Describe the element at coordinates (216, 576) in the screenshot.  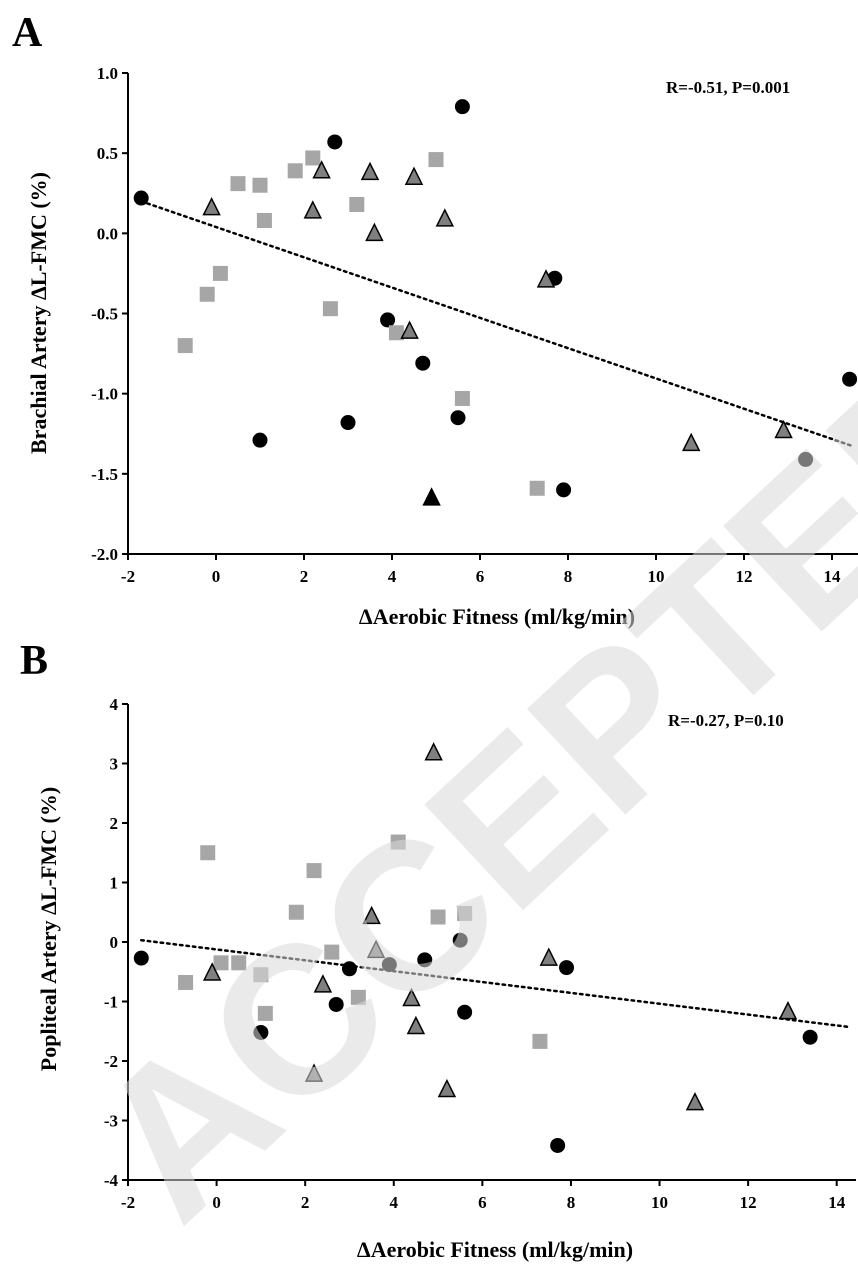
I see `panel-a-x-tick-label: 0` at that location.